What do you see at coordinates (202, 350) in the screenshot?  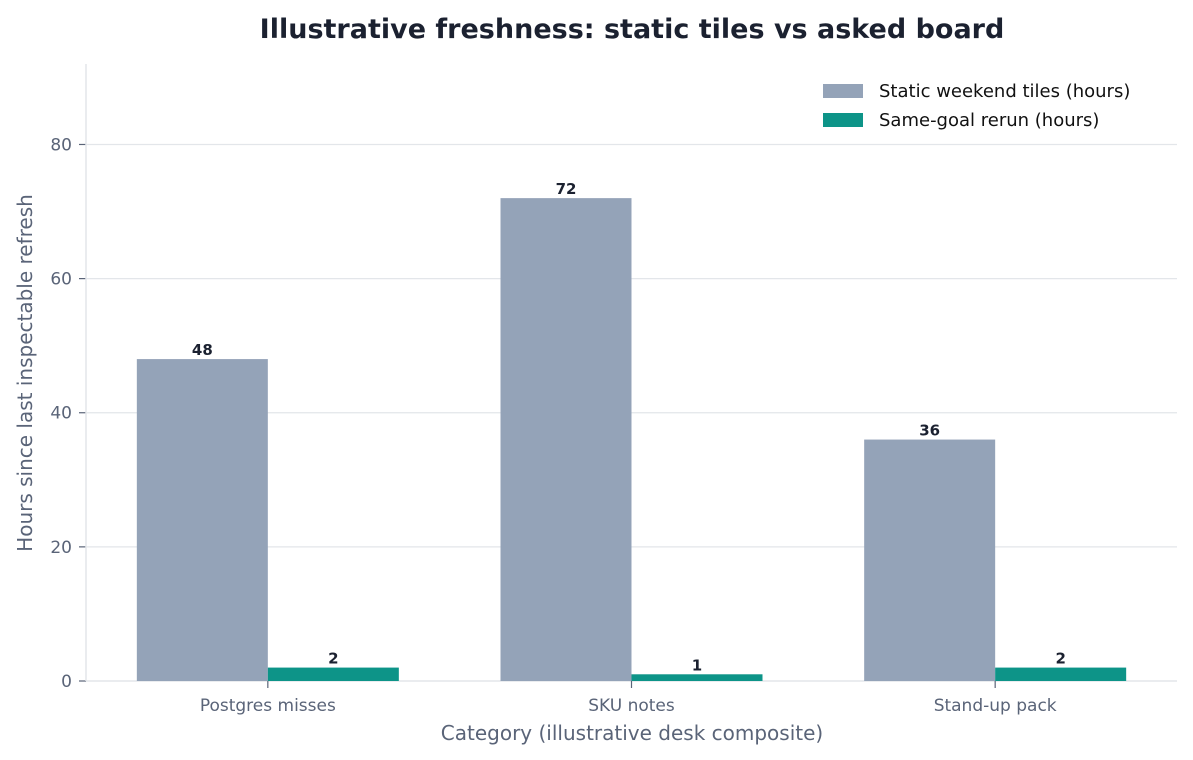 I see `bar-value-label: 48` at bounding box center [202, 350].